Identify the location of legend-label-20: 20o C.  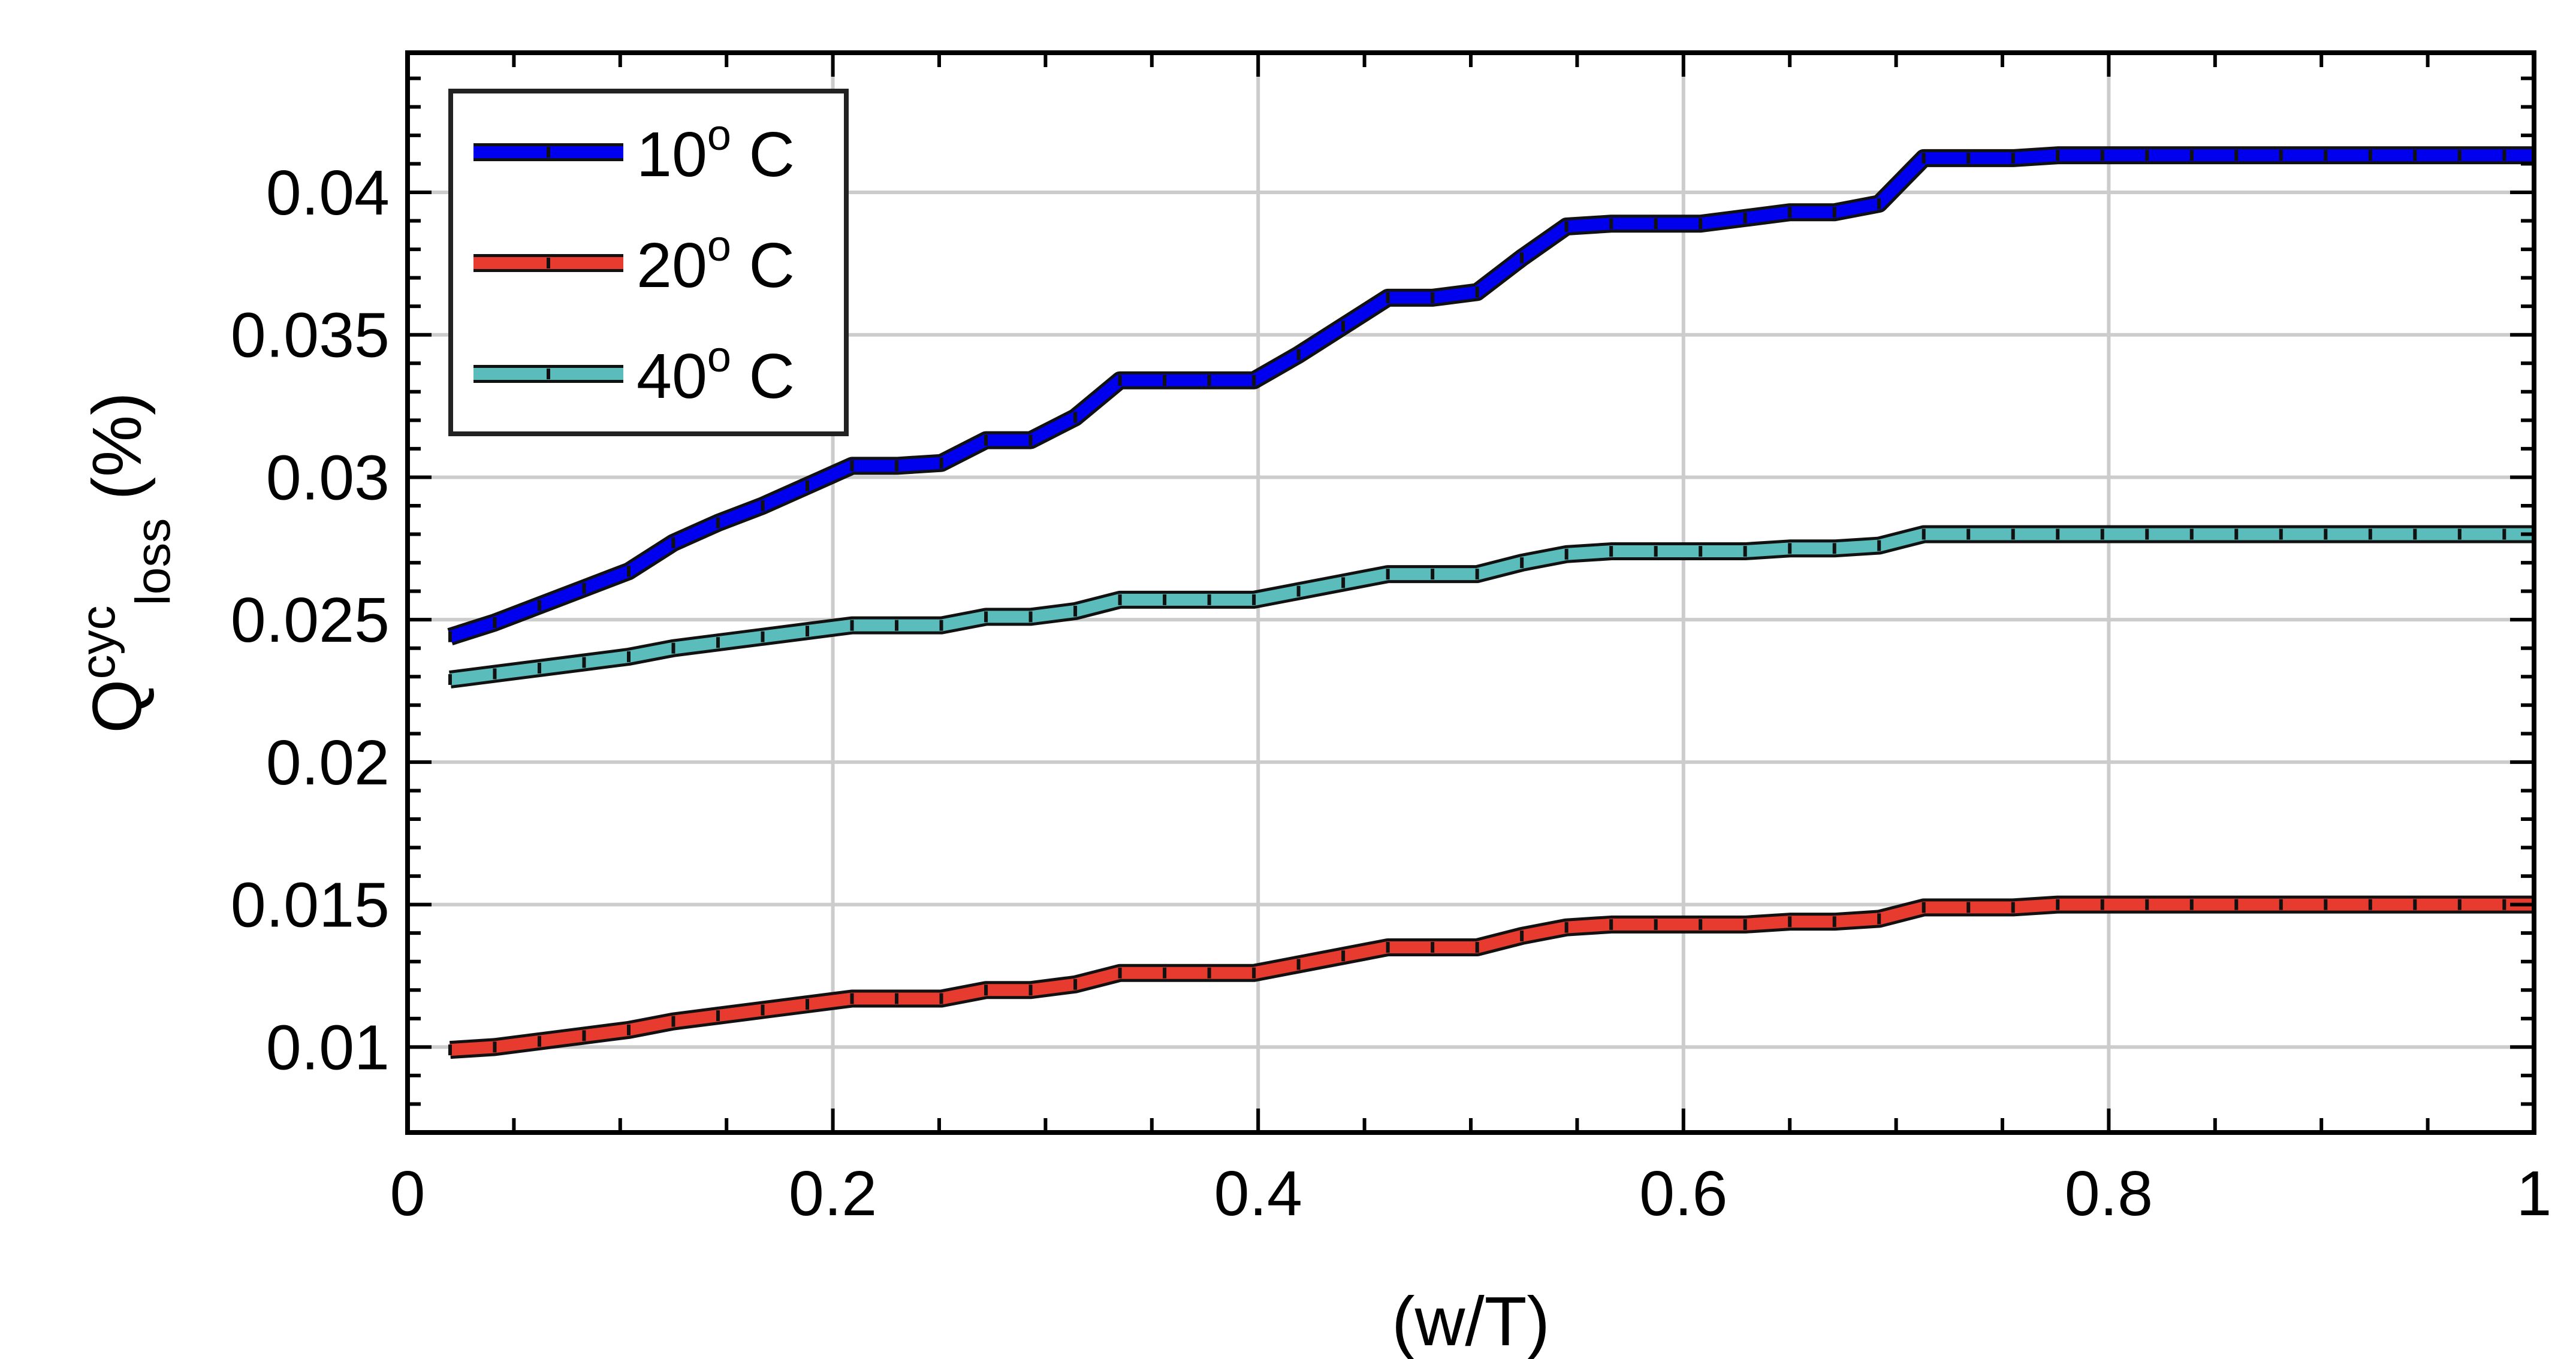
(716, 261).